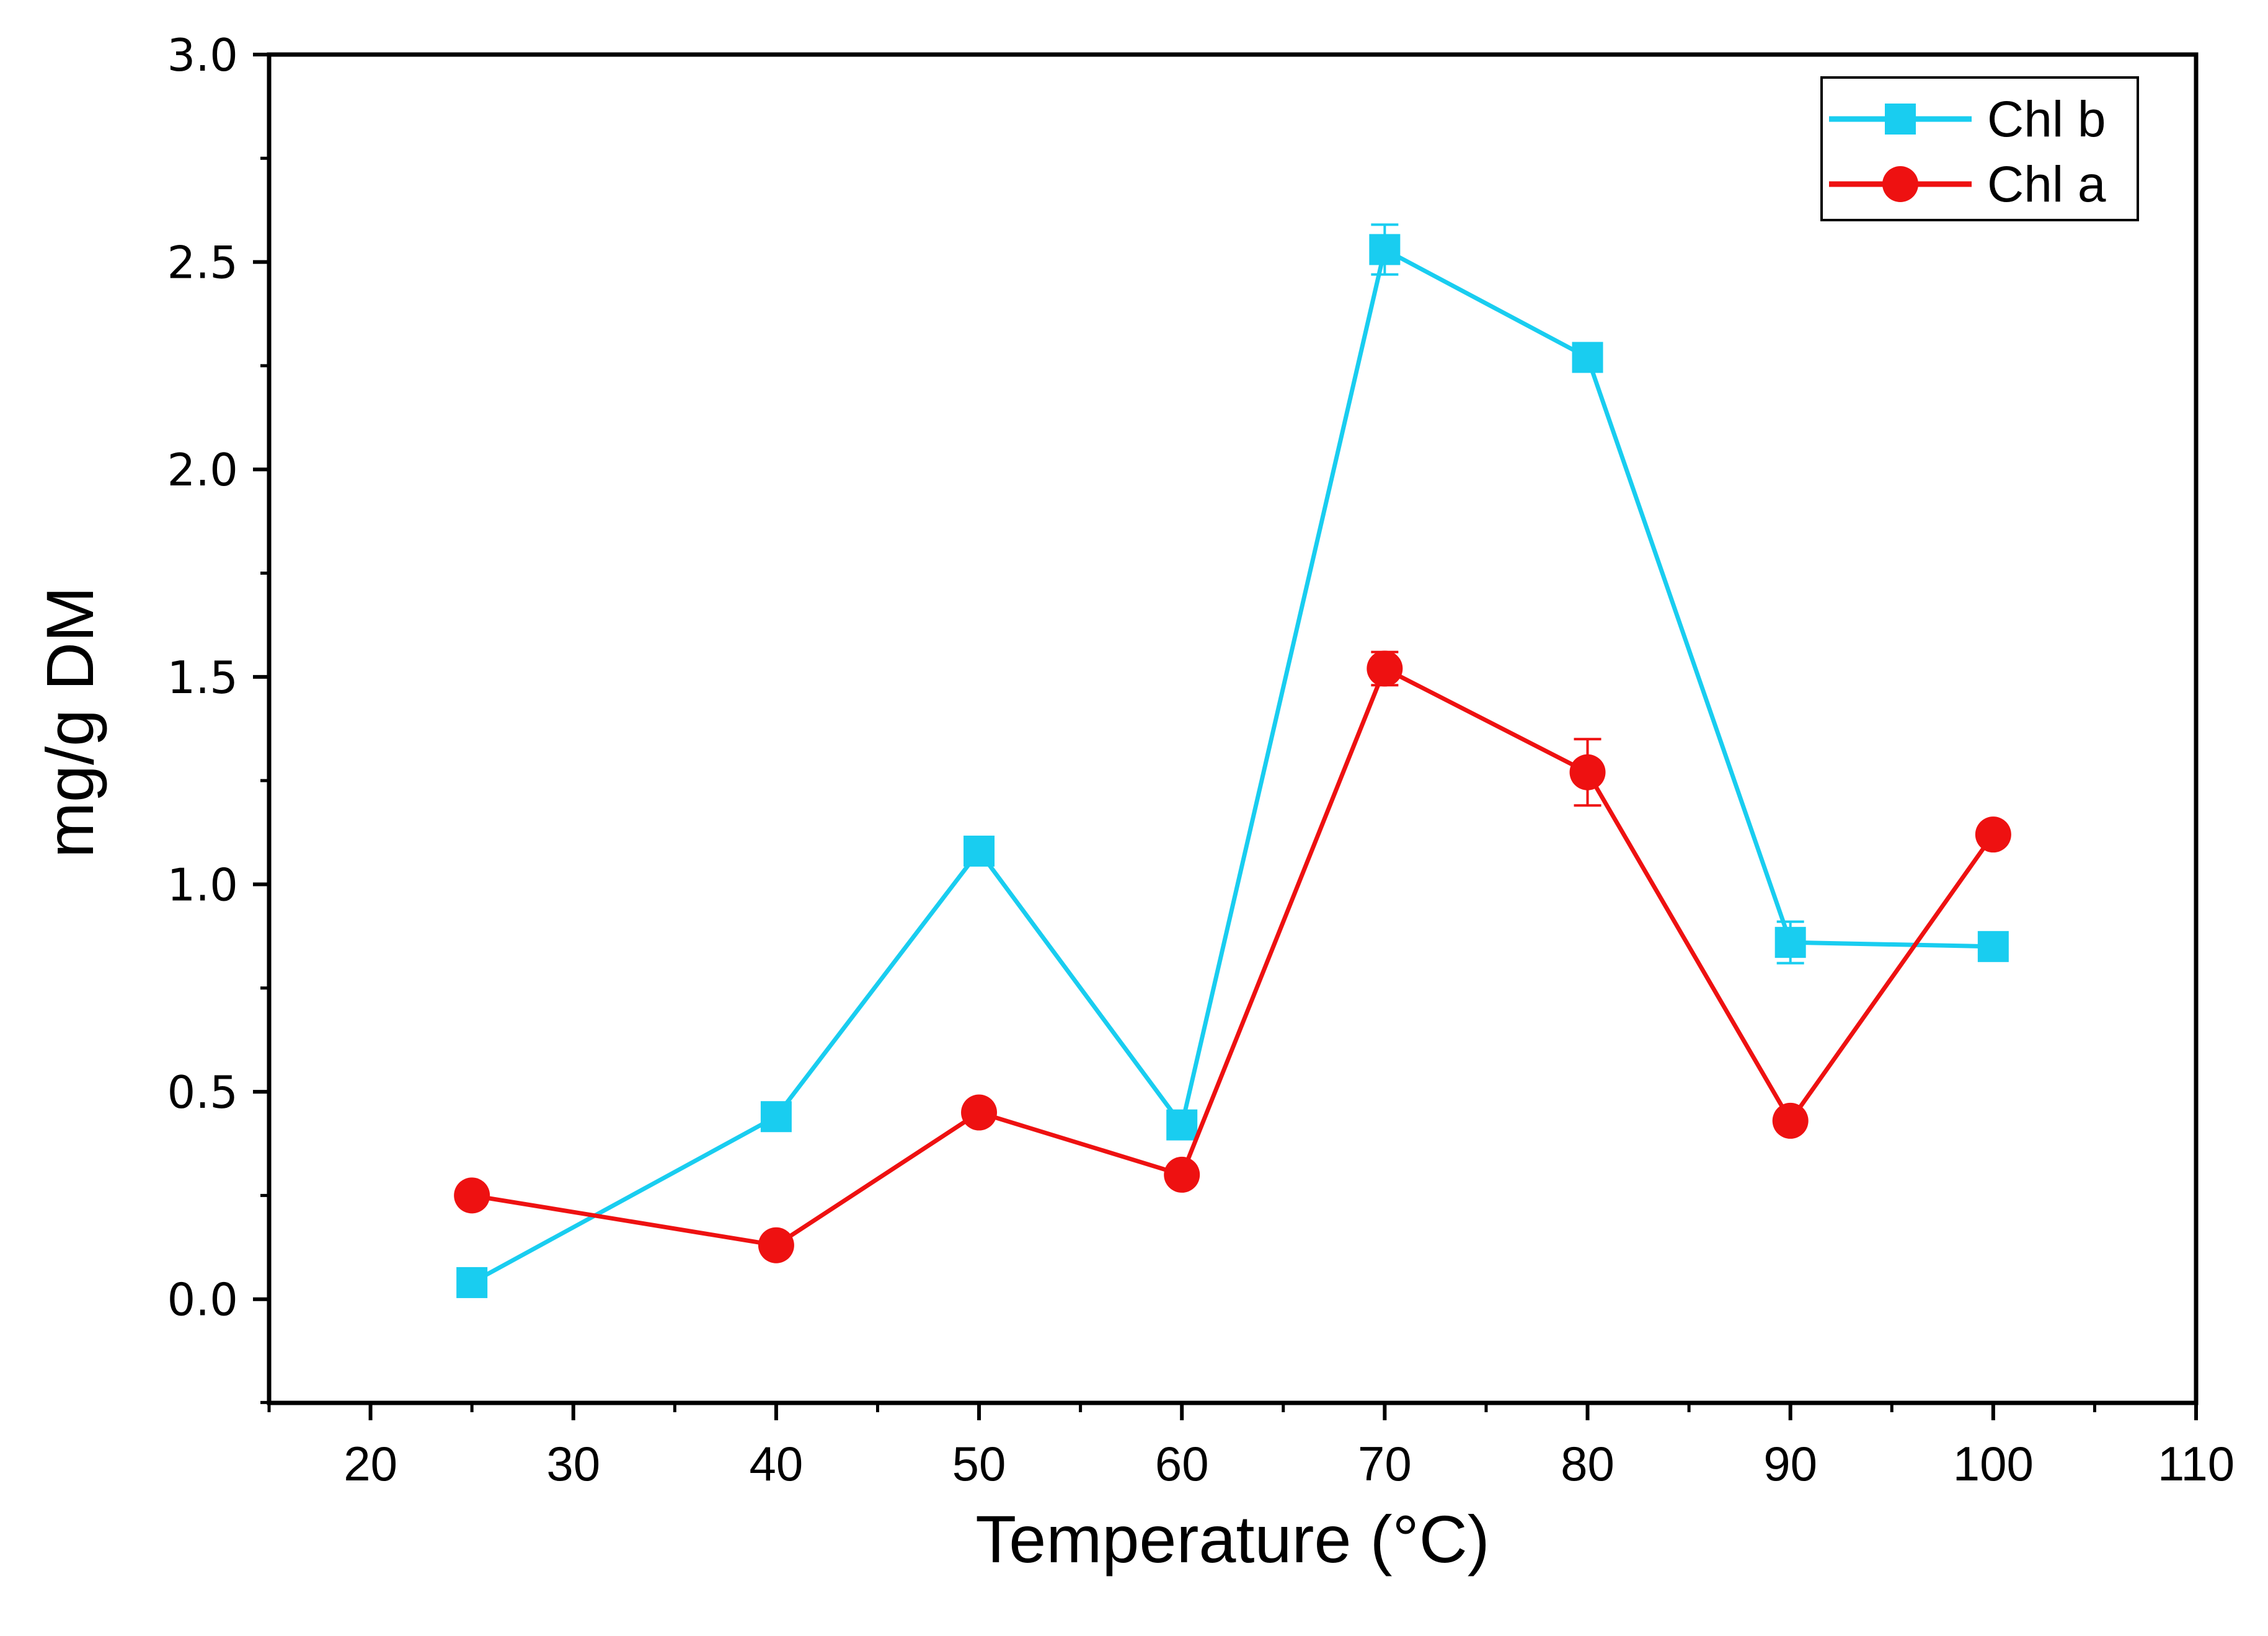  What do you see at coordinates (202, 263) in the screenshot?
I see `y-tick-label: 2.5` at bounding box center [202, 263].